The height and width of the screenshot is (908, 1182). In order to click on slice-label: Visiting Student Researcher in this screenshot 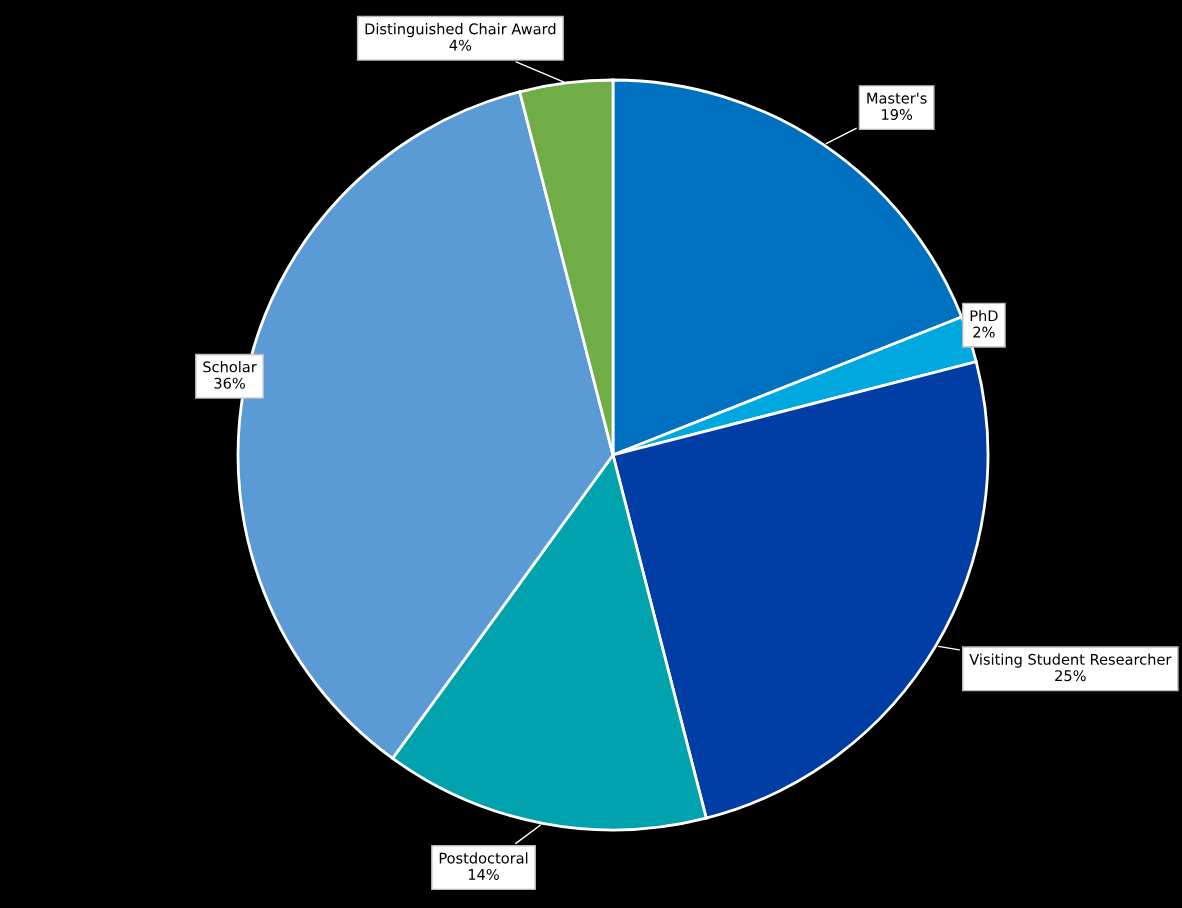, I will do `click(1070, 660)`.